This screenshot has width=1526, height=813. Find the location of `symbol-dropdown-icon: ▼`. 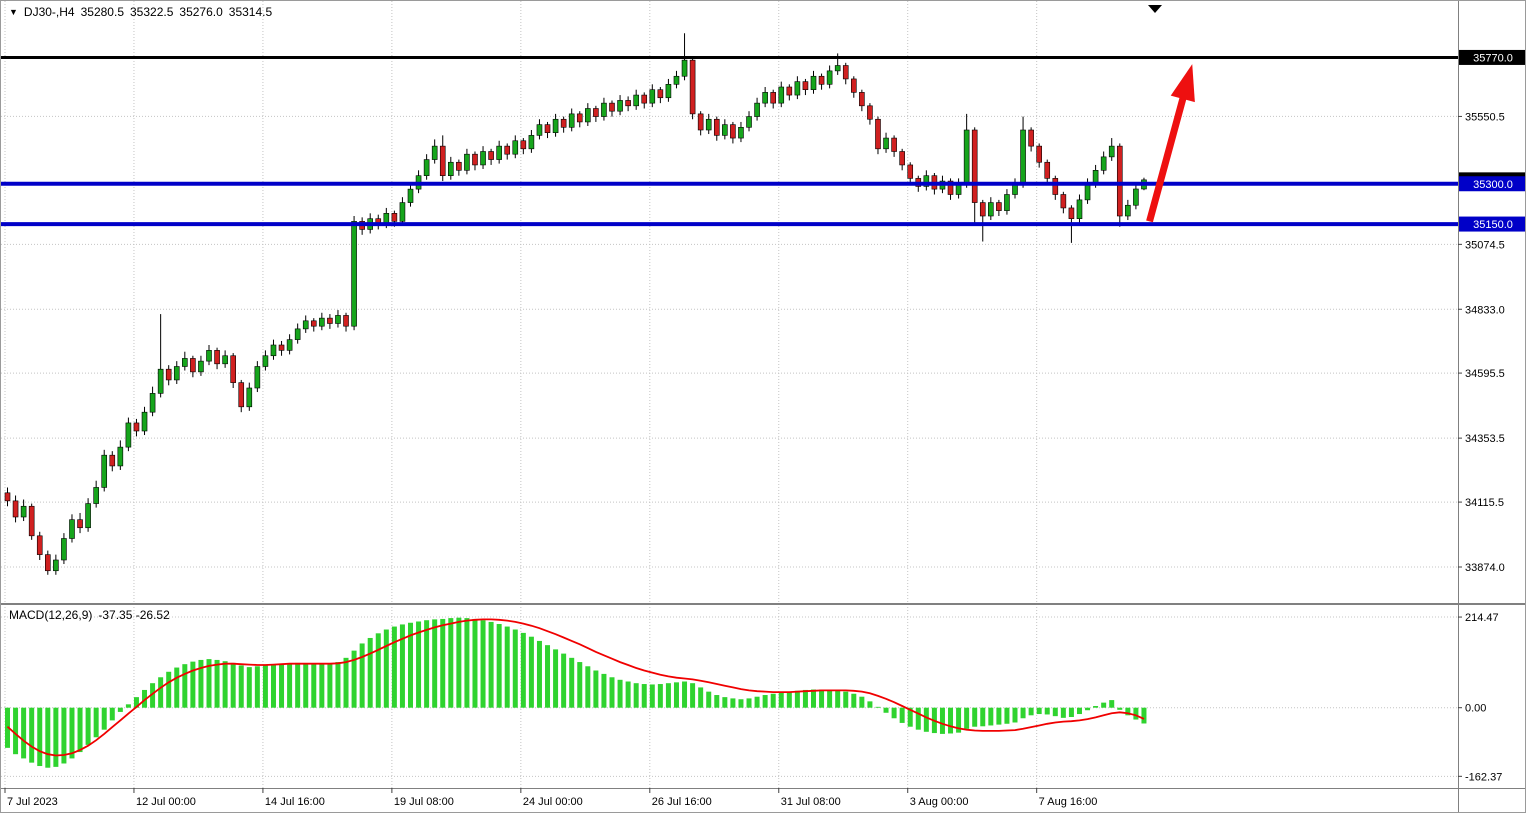

symbol-dropdown-icon: ▼ is located at coordinates (13, 12).